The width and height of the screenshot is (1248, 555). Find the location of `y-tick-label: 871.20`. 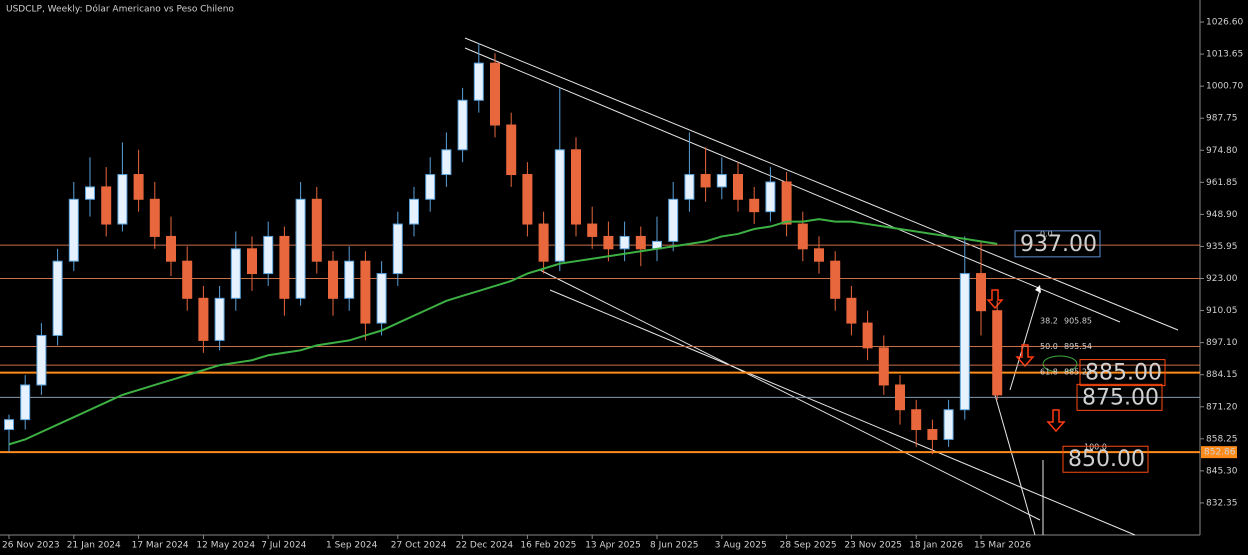

y-tick-label: 871.20 is located at coordinates (1222, 407).